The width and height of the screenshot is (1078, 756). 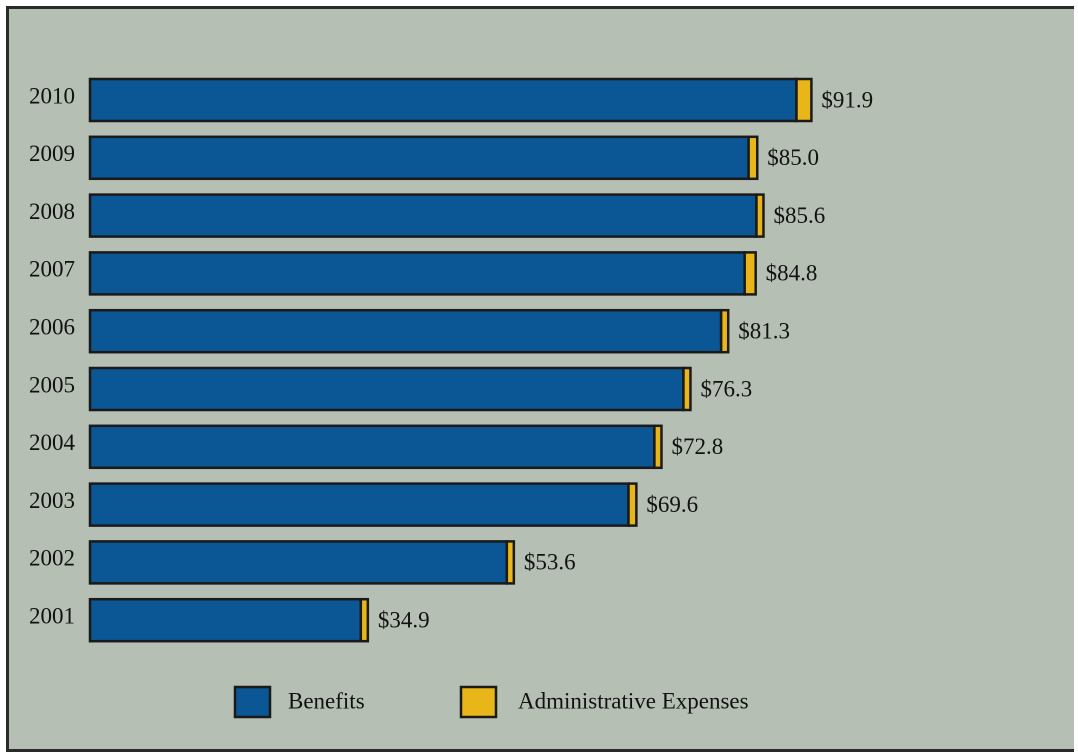 What do you see at coordinates (478, 702) in the screenshot?
I see `legend-swatch-admin-expenses` at bounding box center [478, 702].